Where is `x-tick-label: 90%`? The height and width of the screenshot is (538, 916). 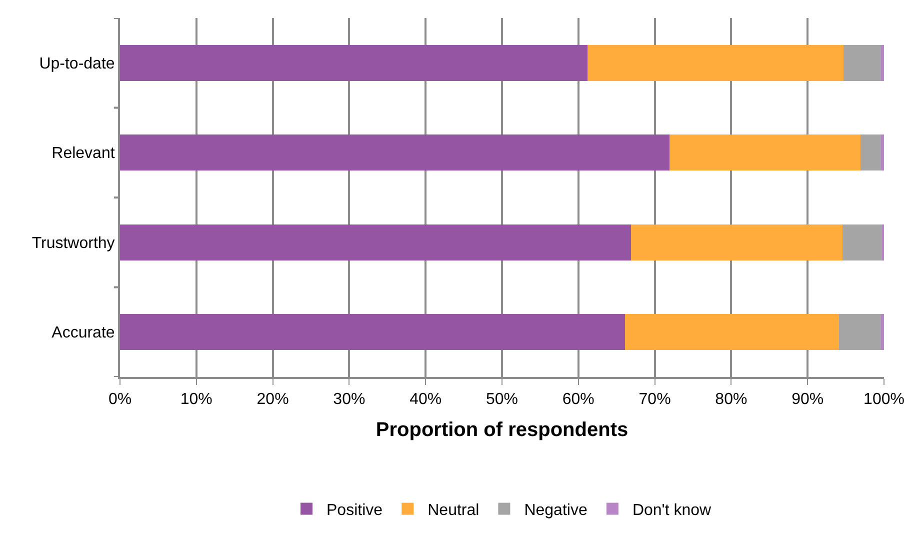 x-tick-label: 90% is located at coordinates (808, 399).